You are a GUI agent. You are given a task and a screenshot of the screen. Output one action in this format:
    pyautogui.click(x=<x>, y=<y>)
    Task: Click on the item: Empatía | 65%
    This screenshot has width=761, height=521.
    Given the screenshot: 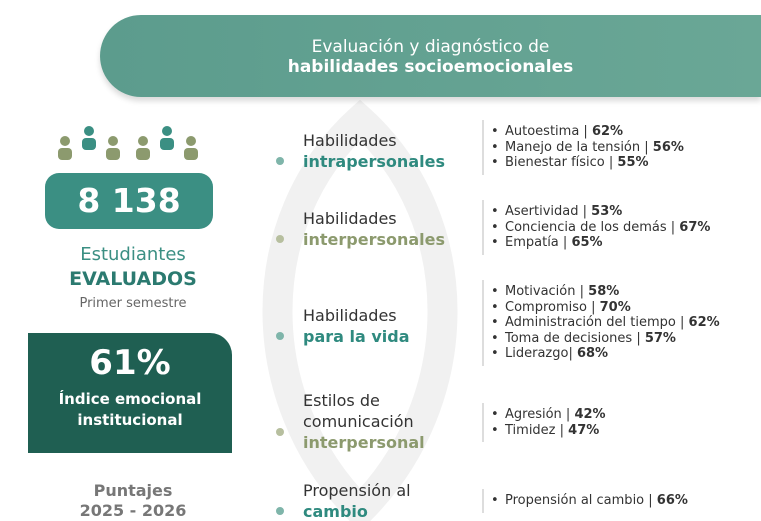 What is the action you would take?
    pyautogui.click(x=600, y=243)
    